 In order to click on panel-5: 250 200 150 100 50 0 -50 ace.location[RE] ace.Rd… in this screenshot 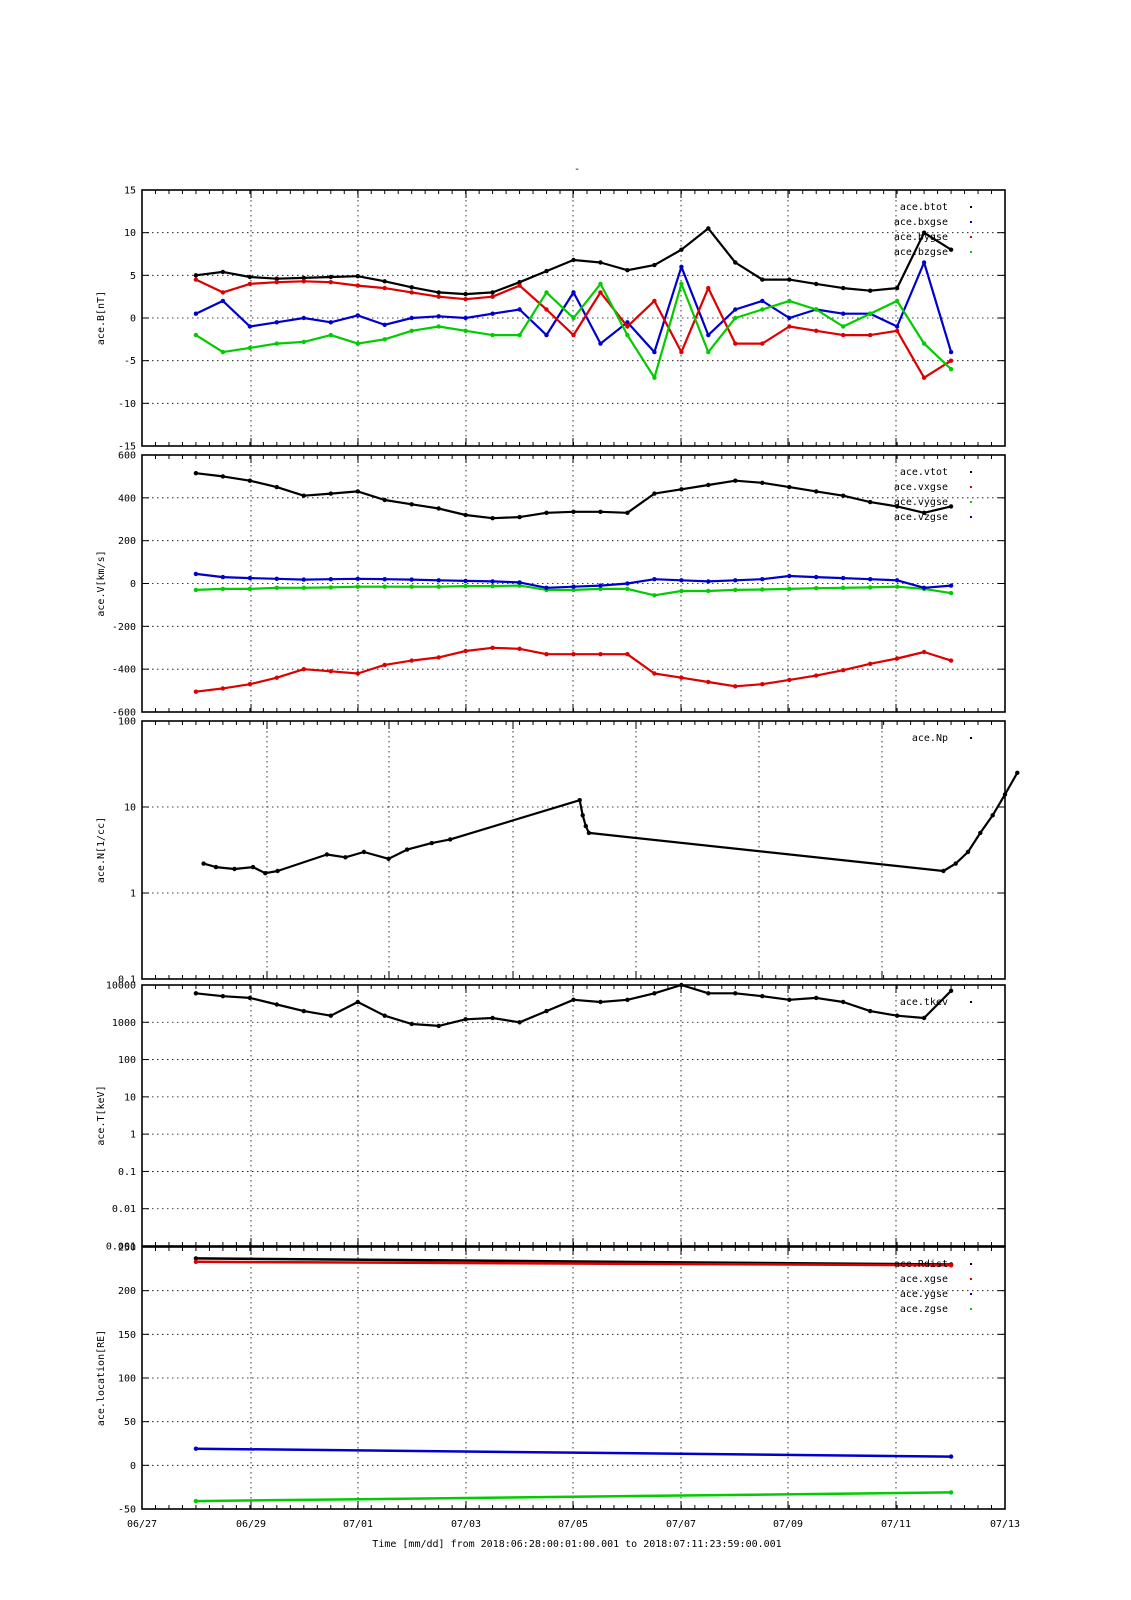, I will do `click(551, 1379)`.